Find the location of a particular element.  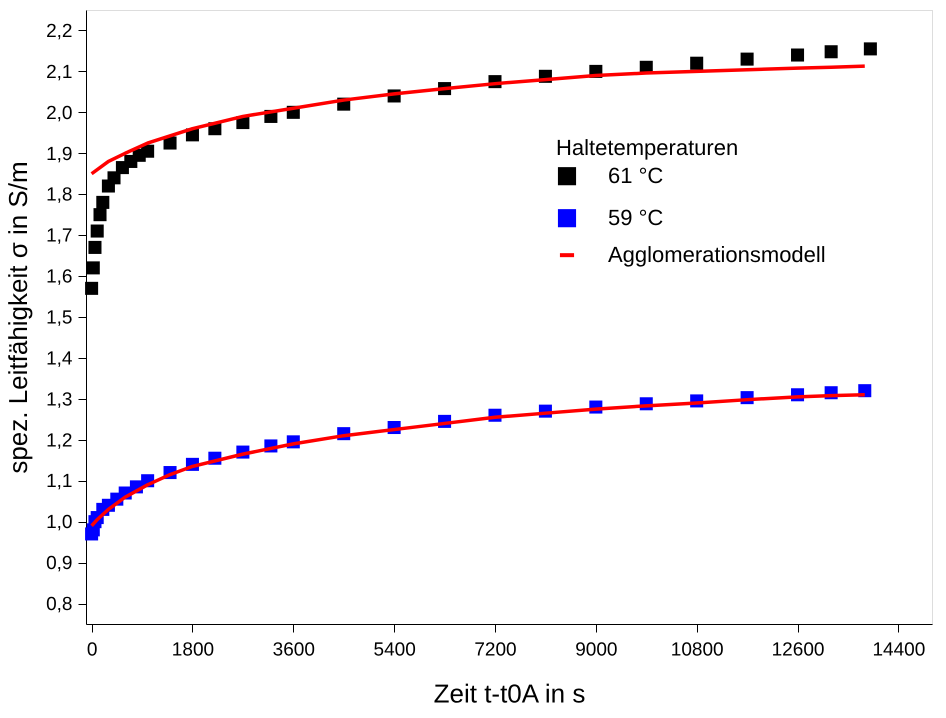

y-tick-label: 0,8 is located at coordinates (59, 605).